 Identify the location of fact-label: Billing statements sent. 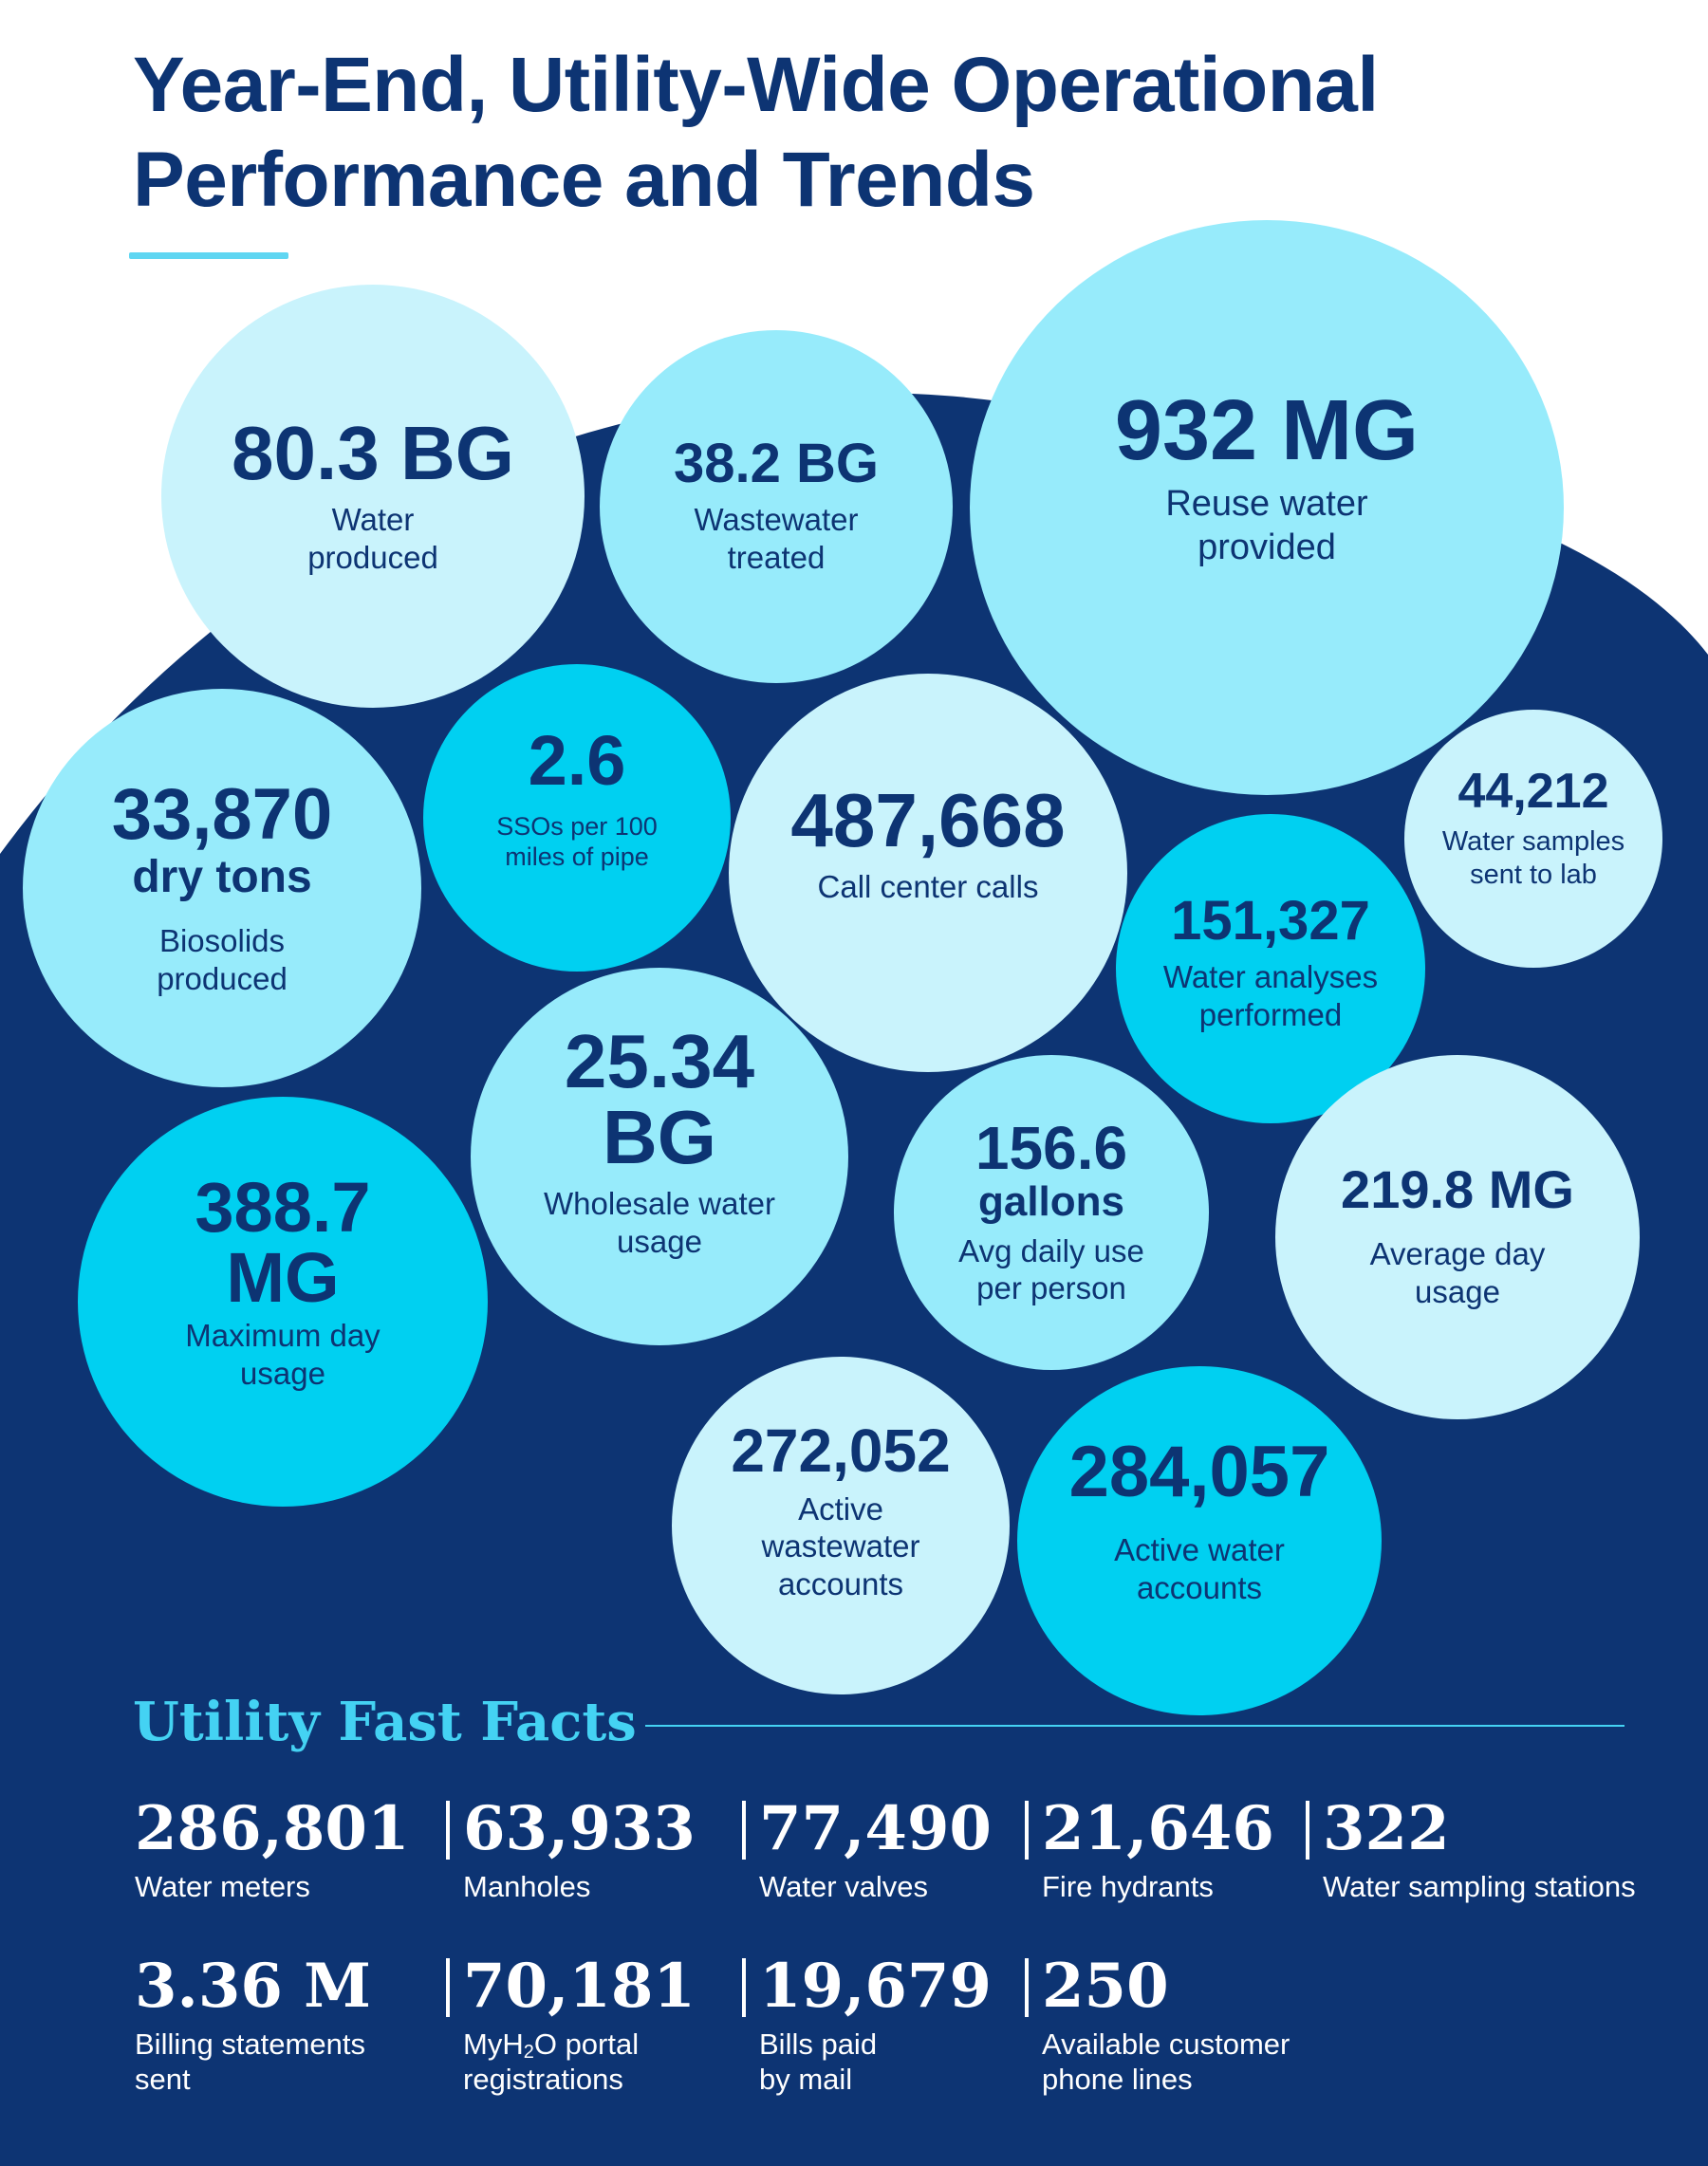
(250, 2061).